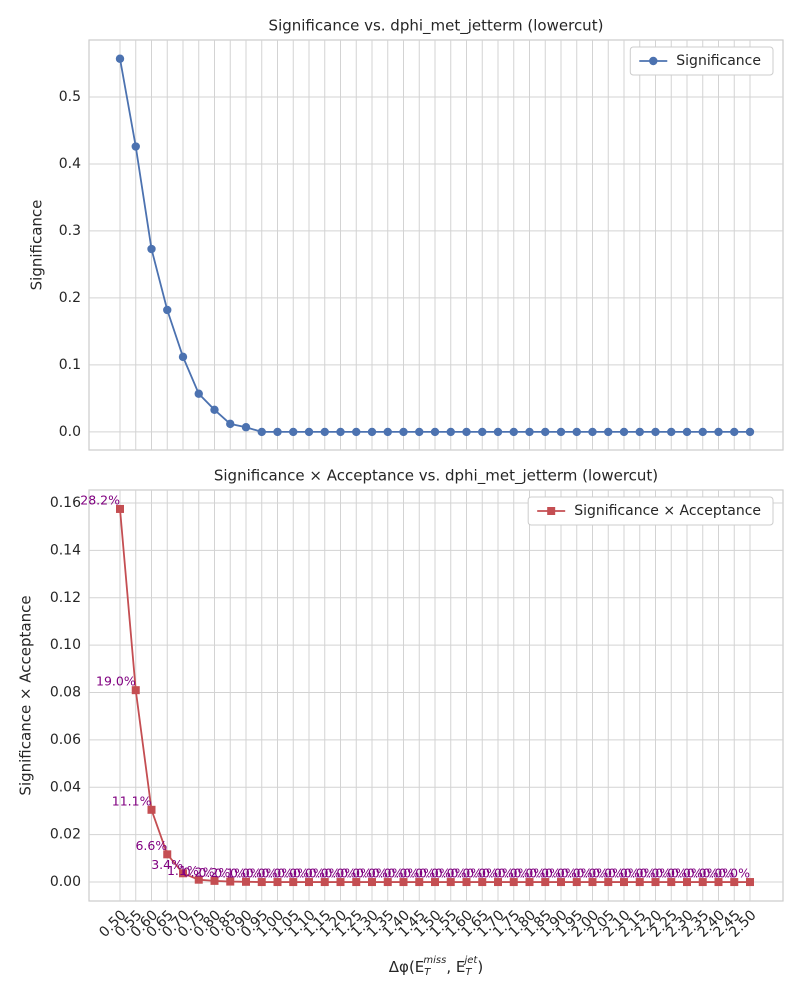 The height and width of the screenshot is (1000, 800). Describe the element at coordinates (470, 960) in the screenshot. I see `x-axis-label-part: jet` at that location.